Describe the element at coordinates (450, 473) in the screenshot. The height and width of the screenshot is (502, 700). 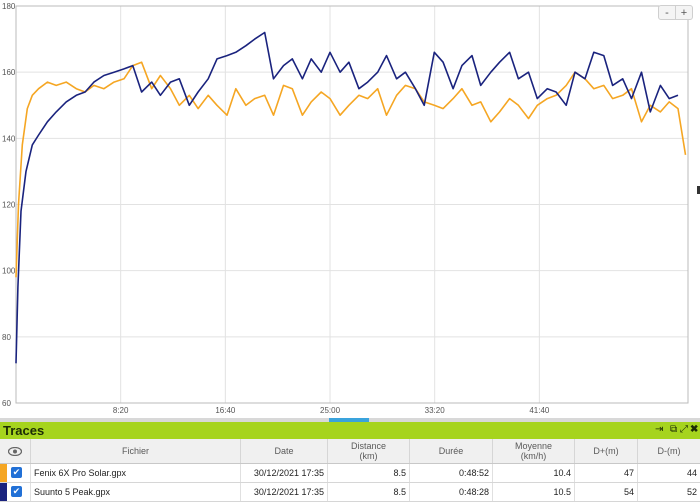
I see `cell-duration: 0:48:52` at that location.